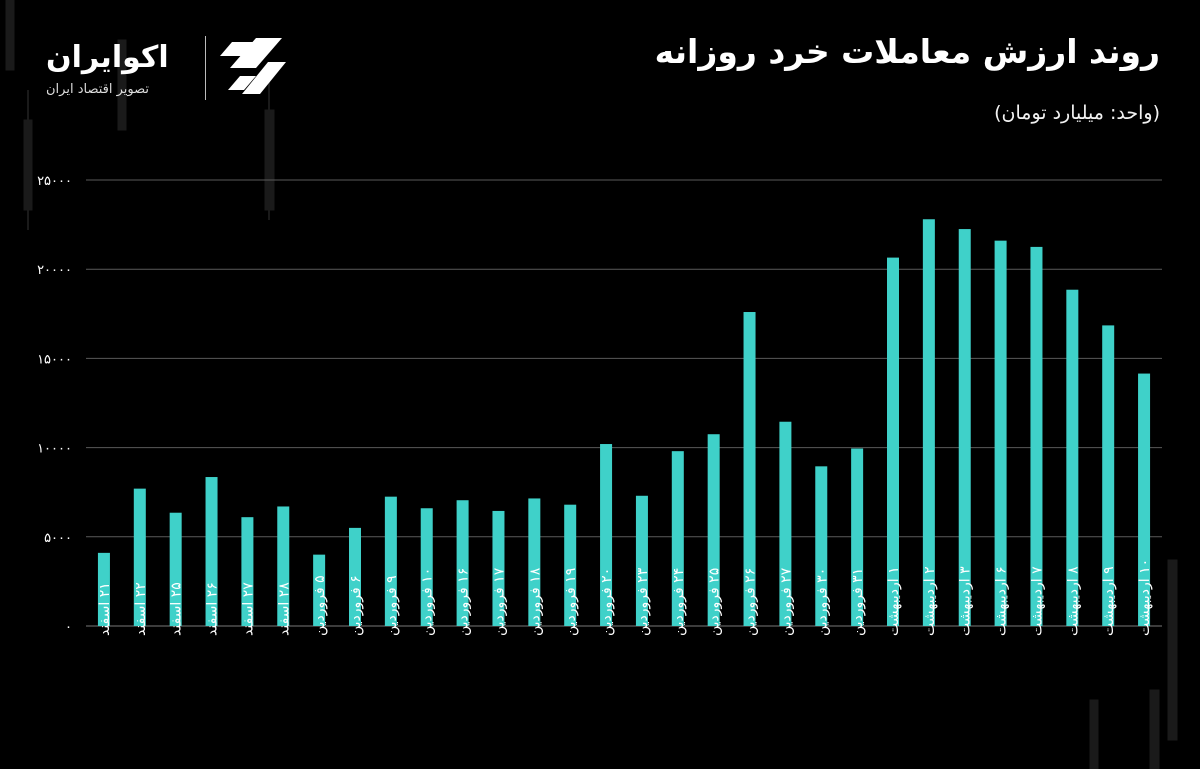 The width and height of the screenshot is (1200, 769). I want to click on y-tick-label: ۲۰۰۰۰, so click(54, 270).